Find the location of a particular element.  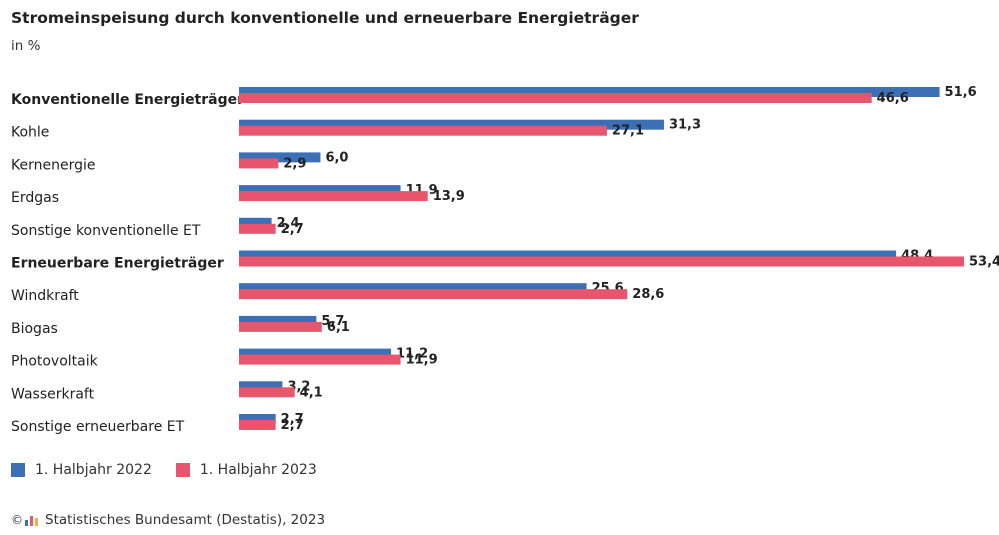

category-label: Konventionelle Energieträger is located at coordinates (127, 100).